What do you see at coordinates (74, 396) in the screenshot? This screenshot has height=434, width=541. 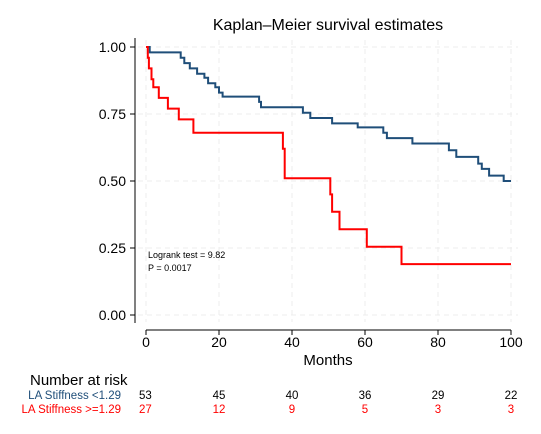 I see `risk-row-label-low: LA Stiffness <1.29` at bounding box center [74, 396].